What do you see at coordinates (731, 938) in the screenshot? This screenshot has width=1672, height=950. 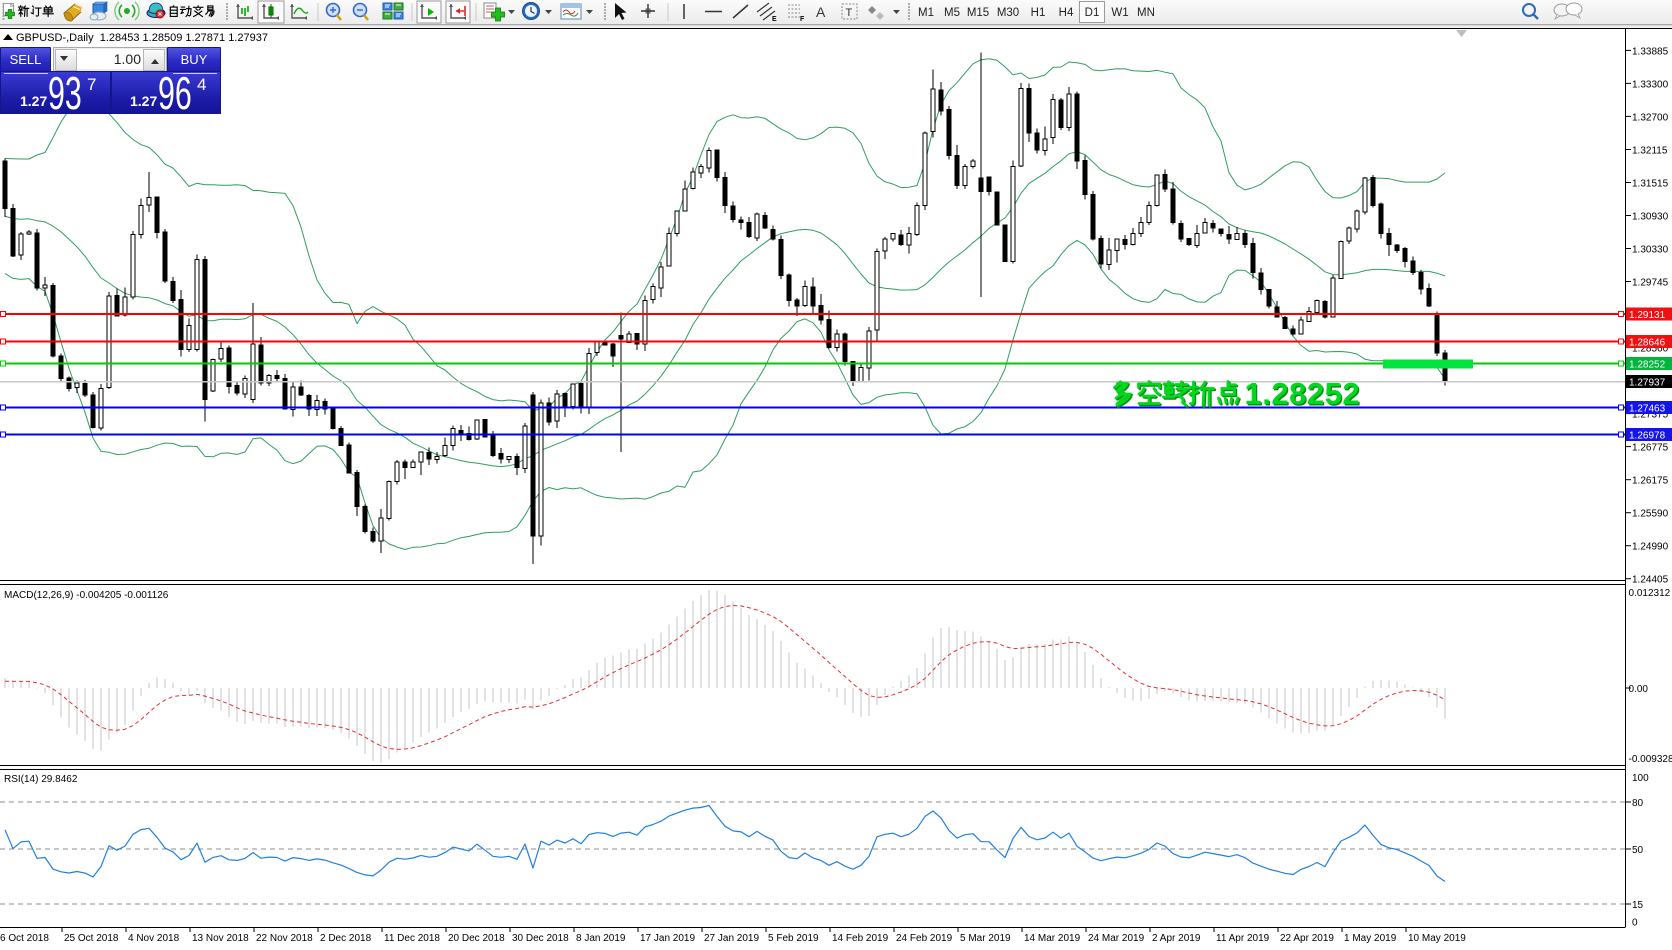 I see `svg-text: 27 Jan 2019` at bounding box center [731, 938].